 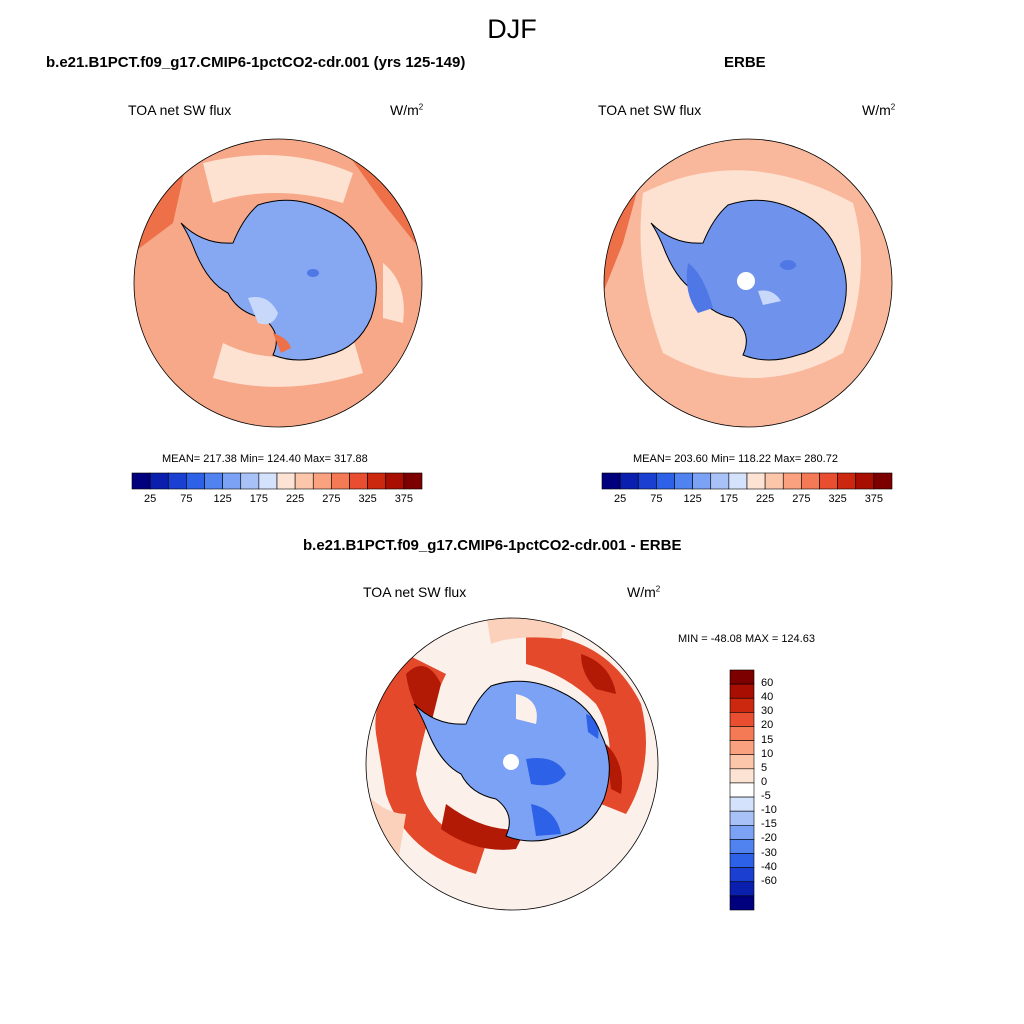 What do you see at coordinates (742, 790) in the screenshot?
I see `panel-3-colorbar` at bounding box center [742, 790].